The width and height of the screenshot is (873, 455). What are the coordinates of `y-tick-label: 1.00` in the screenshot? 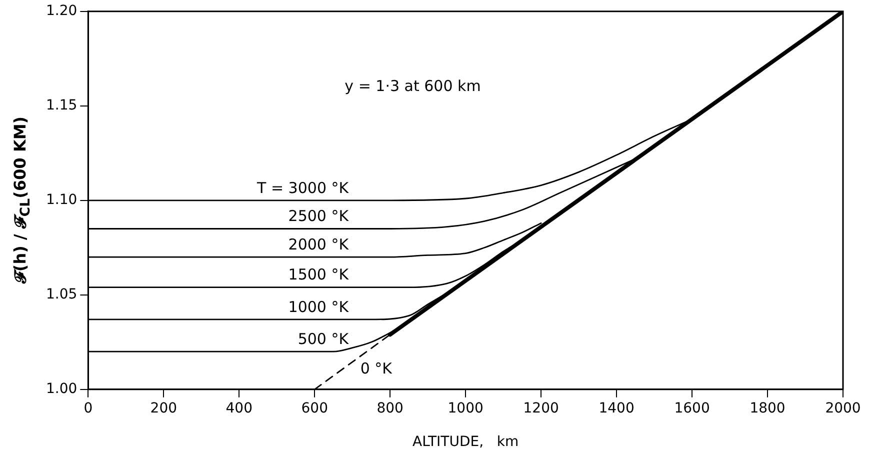 It's located at (62, 389).